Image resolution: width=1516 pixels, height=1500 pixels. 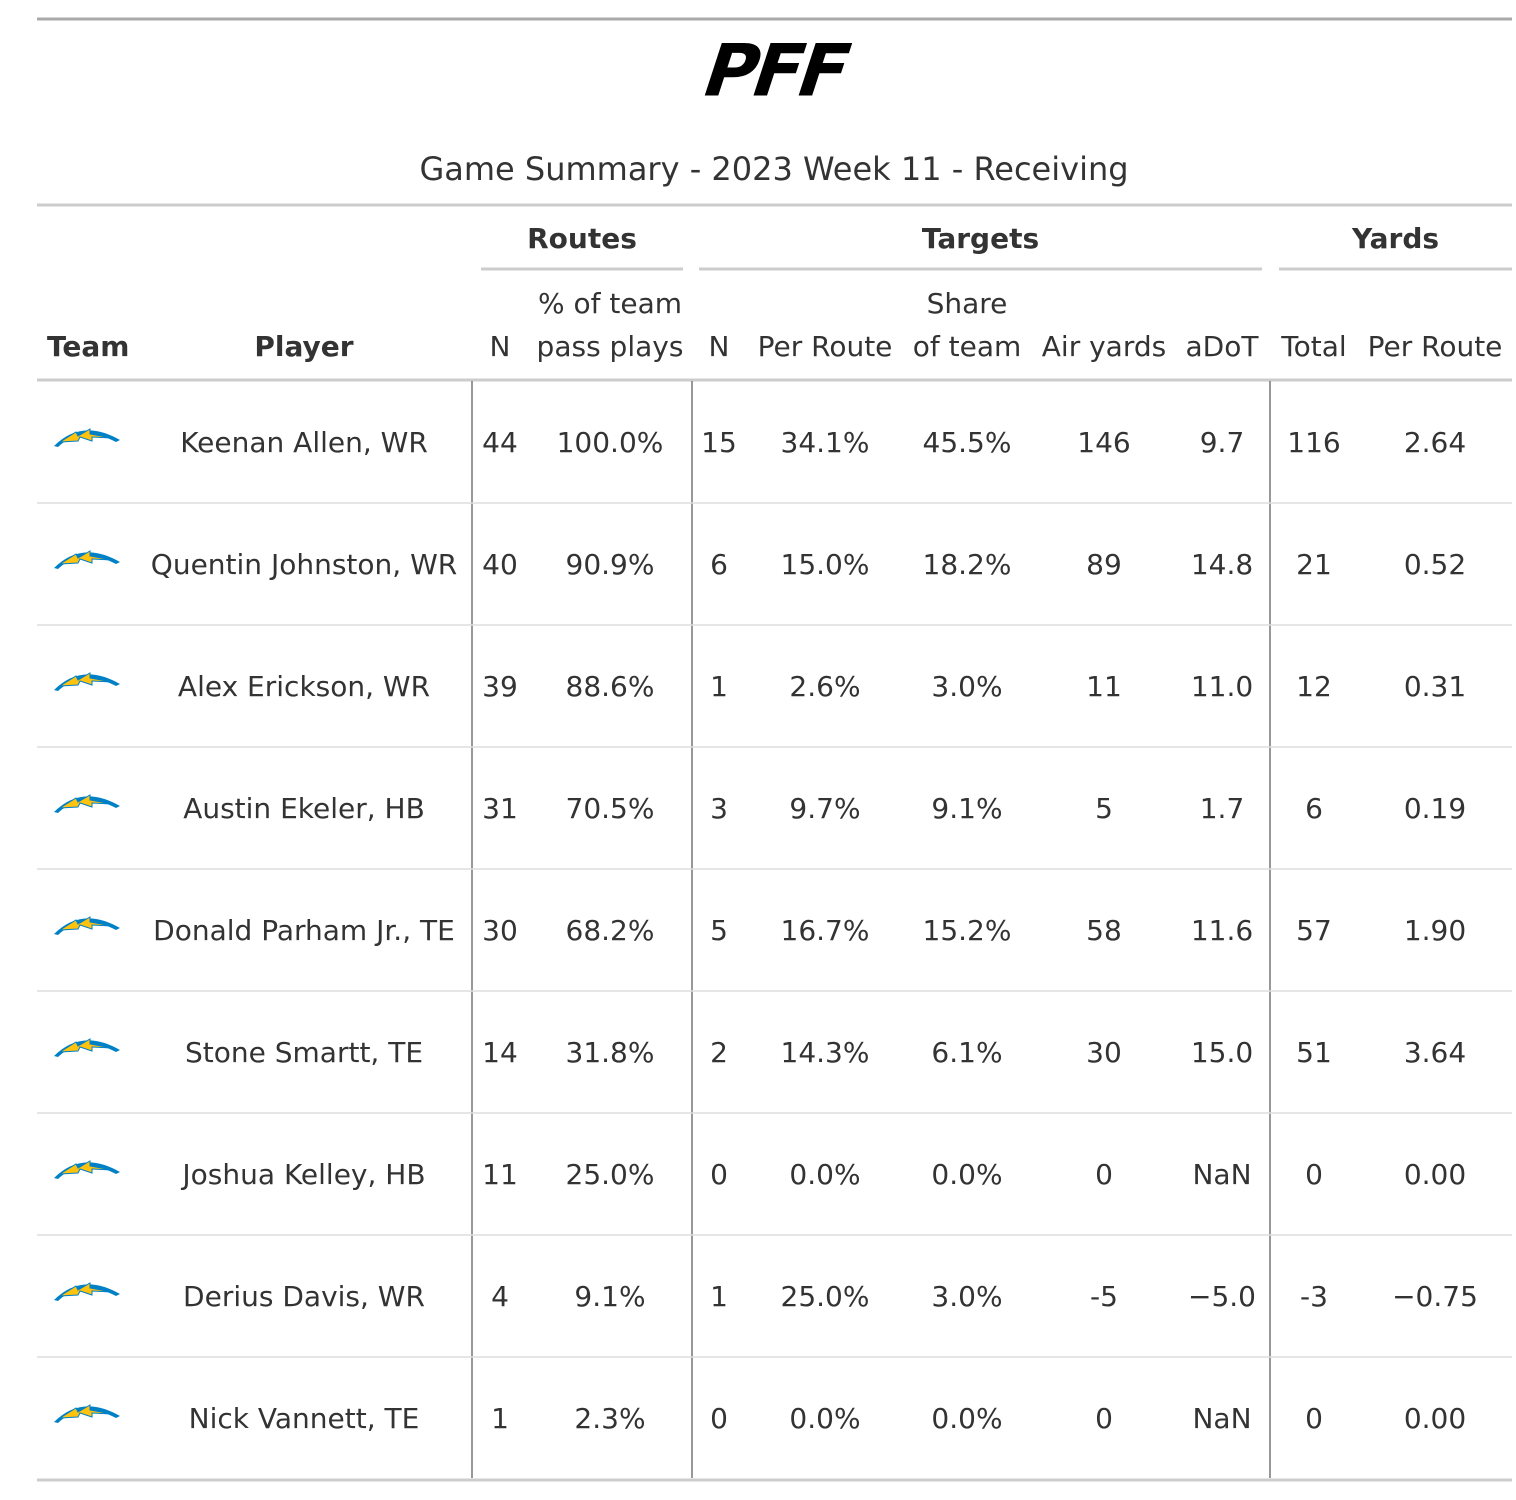 I want to click on stat-cell: 31.8%, so click(x=610, y=1052).